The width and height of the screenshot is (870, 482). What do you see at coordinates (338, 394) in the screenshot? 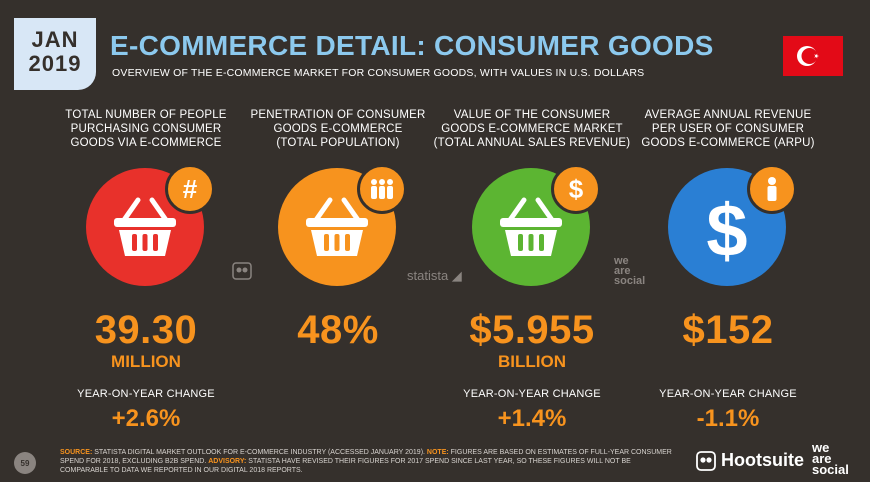
I see `yoy-label` at bounding box center [338, 394].